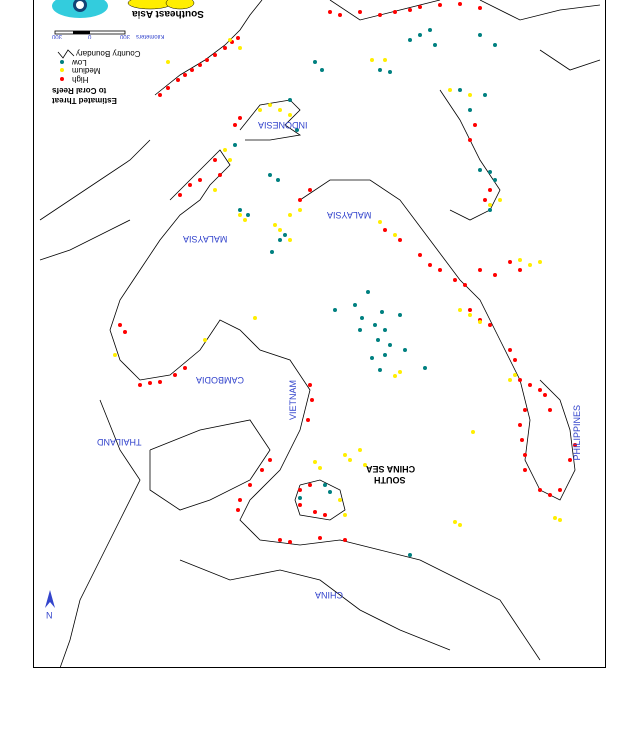 The width and height of the screenshot is (633, 744). I want to click on label-malaysia-east: MALAYSIA, so click(349, 215).